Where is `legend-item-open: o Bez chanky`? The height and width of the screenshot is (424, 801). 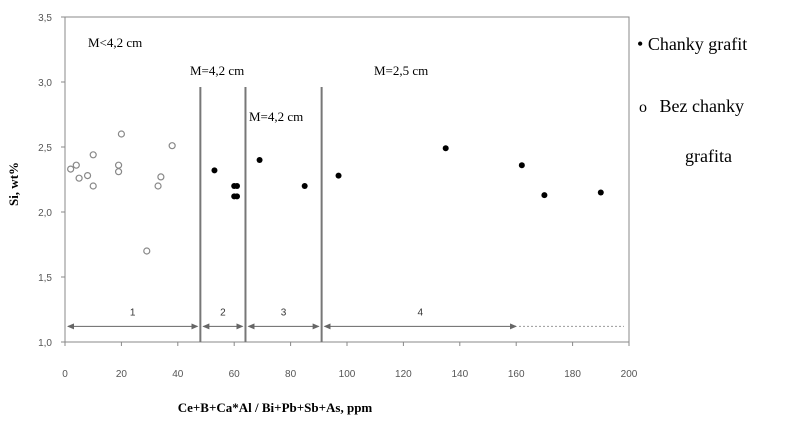 legend-item-open: o Bez chanky is located at coordinates (691, 106).